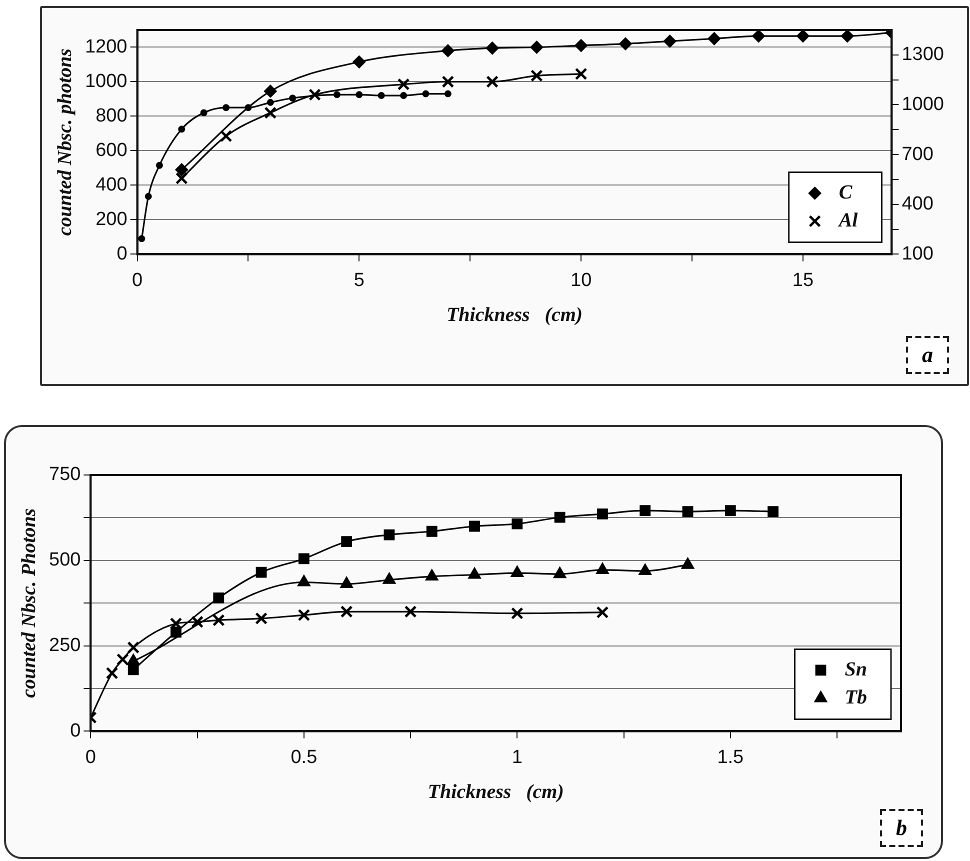 Image resolution: width=970 pixels, height=861 pixels. What do you see at coordinates (927, 355) in the screenshot?
I see `text: a` at bounding box center [927, 355].